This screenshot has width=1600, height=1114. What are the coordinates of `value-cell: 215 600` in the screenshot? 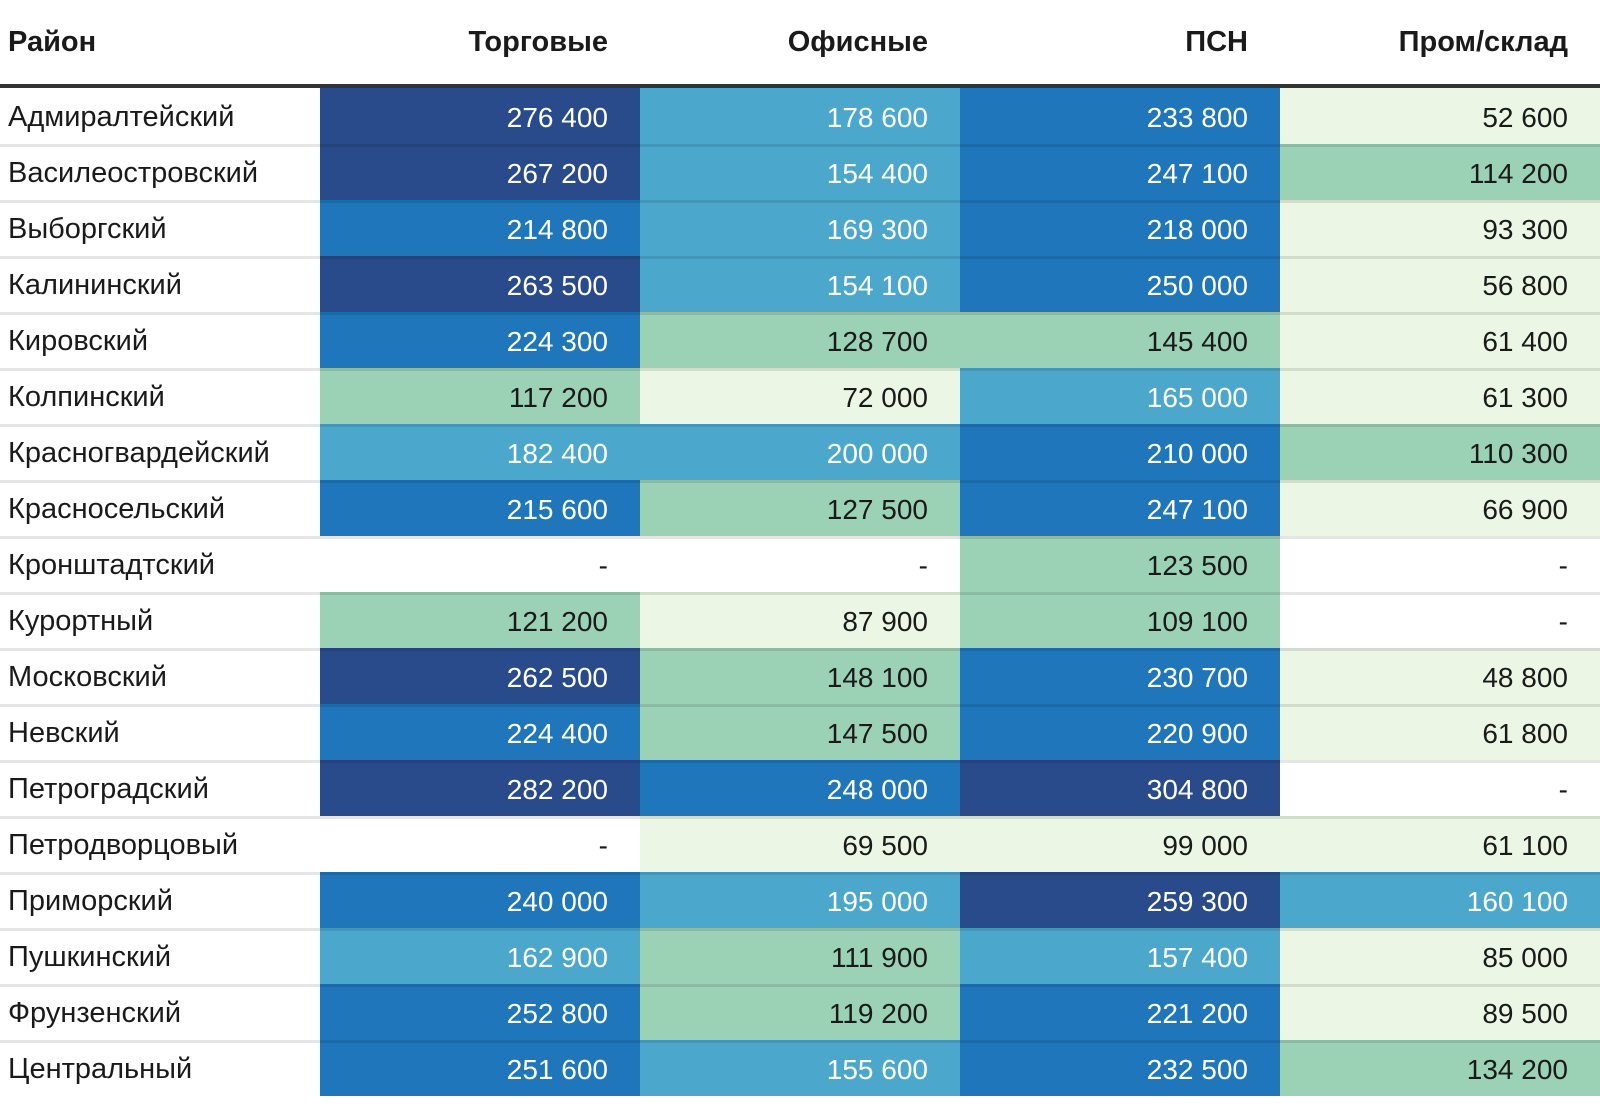 It's located at (480, 508).